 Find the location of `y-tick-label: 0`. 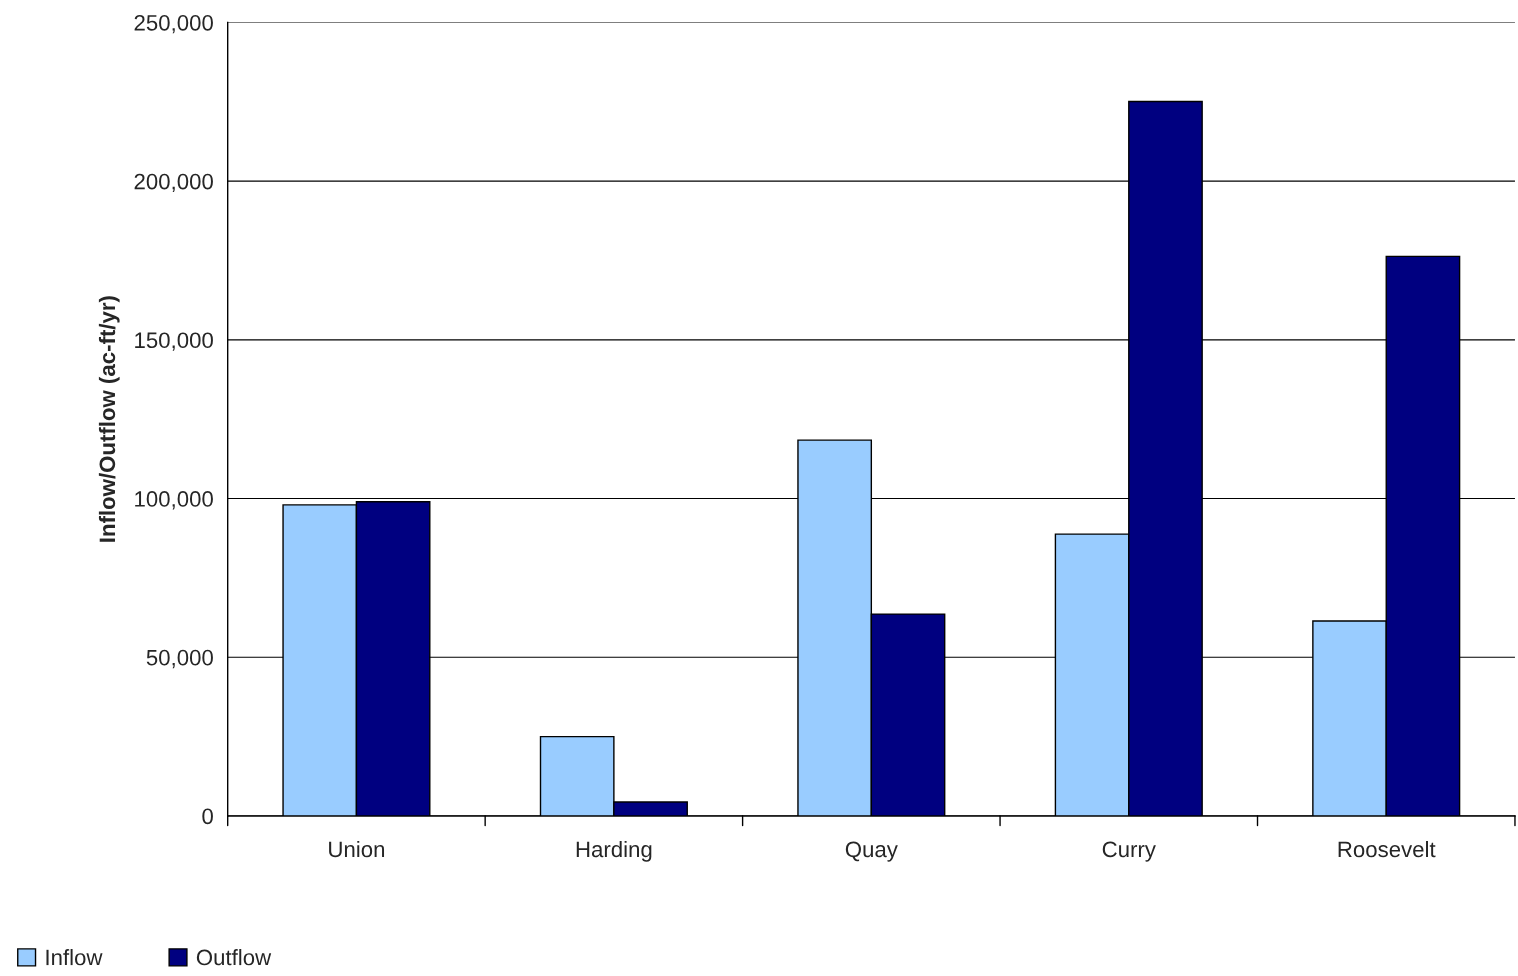

y-tick-label: 0 is located at coordinates (207, 816).